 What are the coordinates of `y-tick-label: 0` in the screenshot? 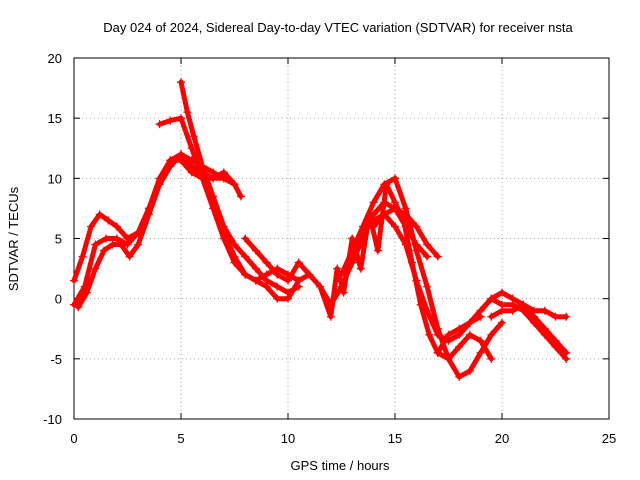 It's located at (58, 299).